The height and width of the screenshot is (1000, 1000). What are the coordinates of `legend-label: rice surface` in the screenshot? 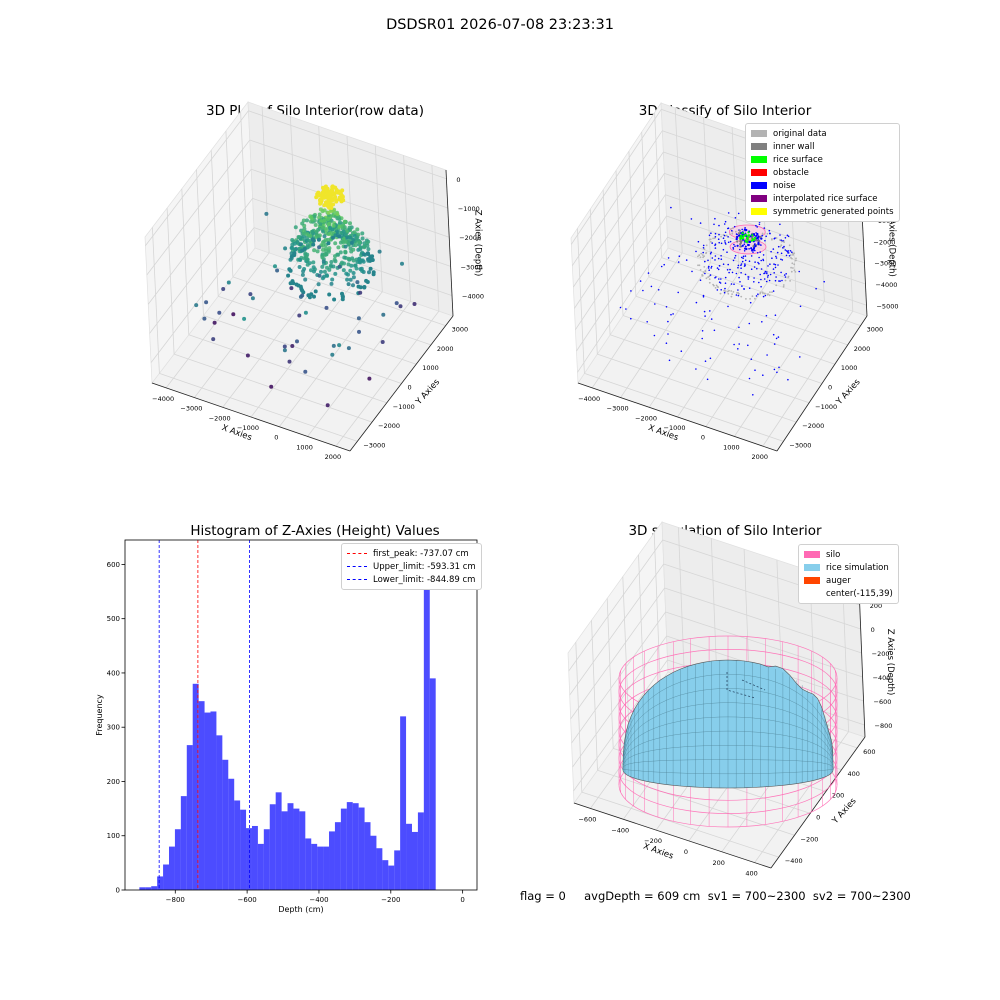 It's located at (798, 159).